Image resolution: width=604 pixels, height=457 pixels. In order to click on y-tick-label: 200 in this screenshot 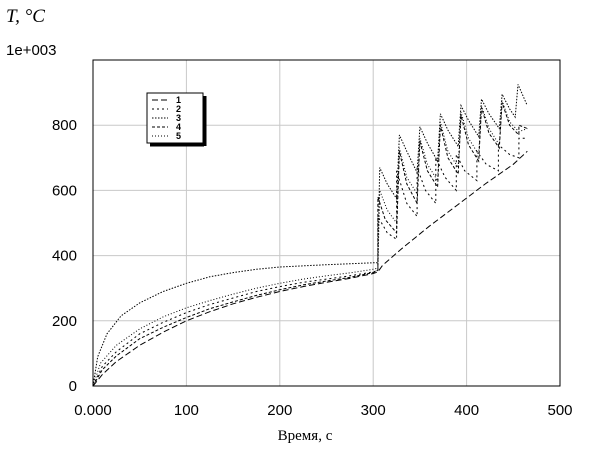, I will do `click(64, 321)`.